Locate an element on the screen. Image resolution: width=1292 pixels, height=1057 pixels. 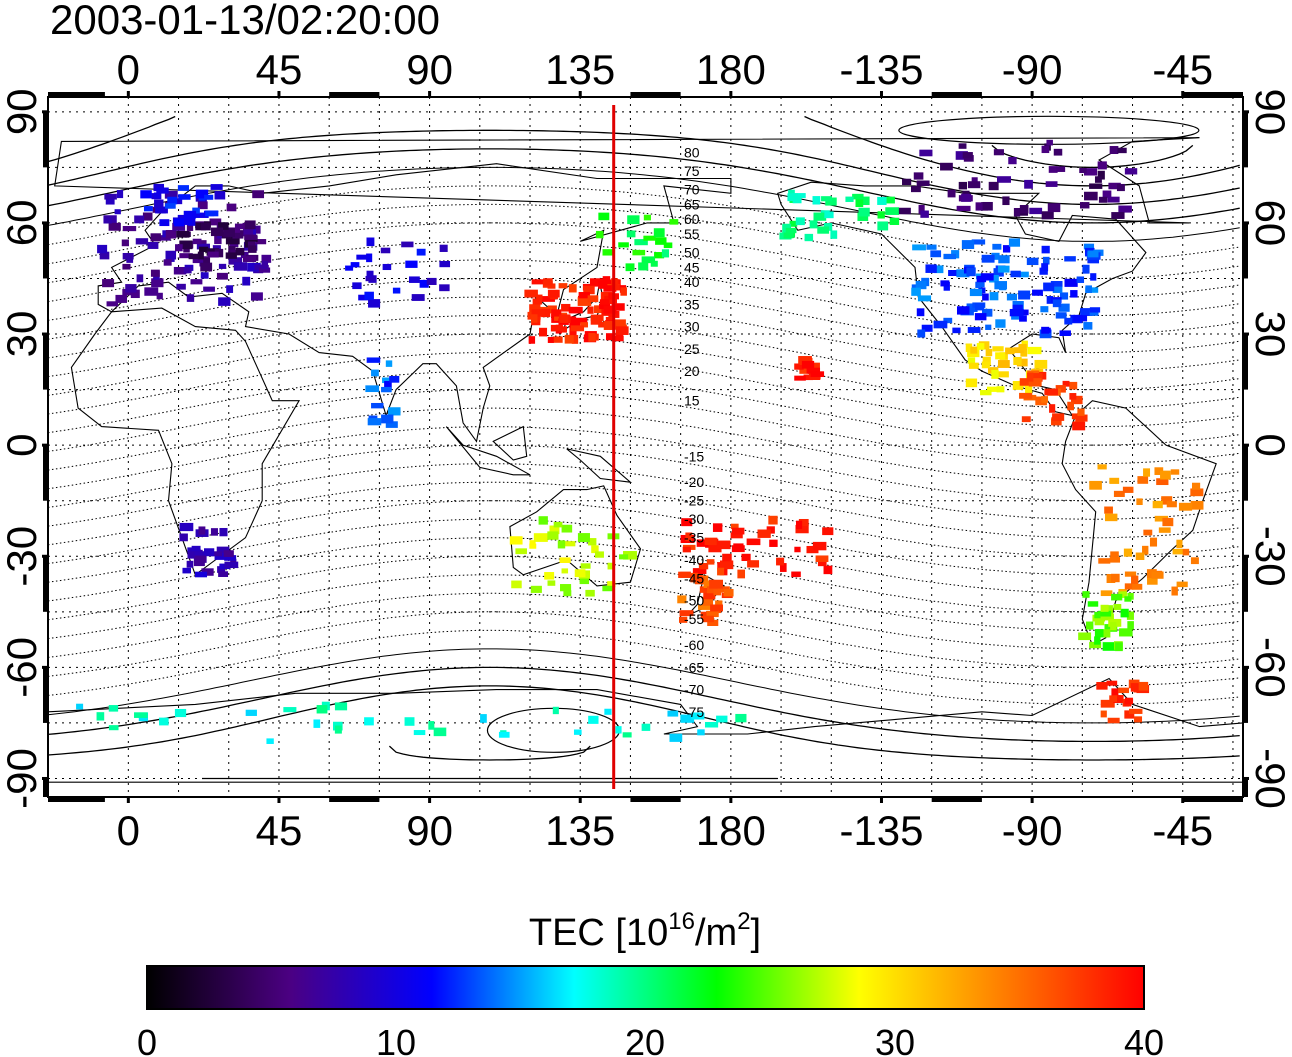
contour-label: 80 is located at coordinates (692, 153).